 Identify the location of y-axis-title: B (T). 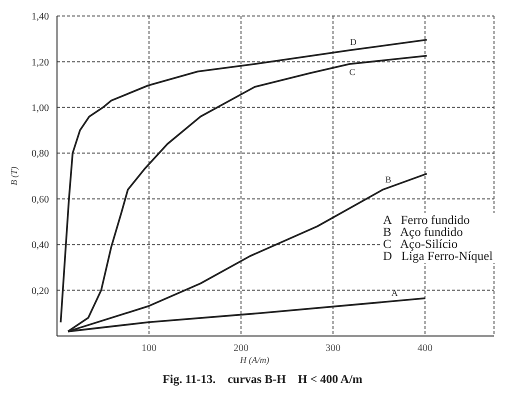
(14, 176).